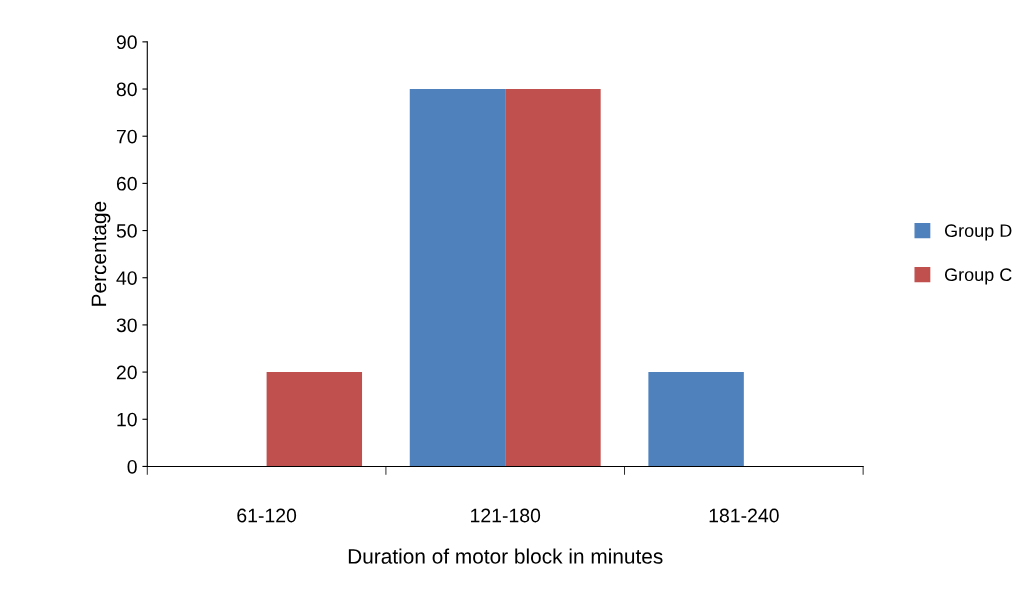  I want to click on y-tick-label: 90, so click(126, 42).